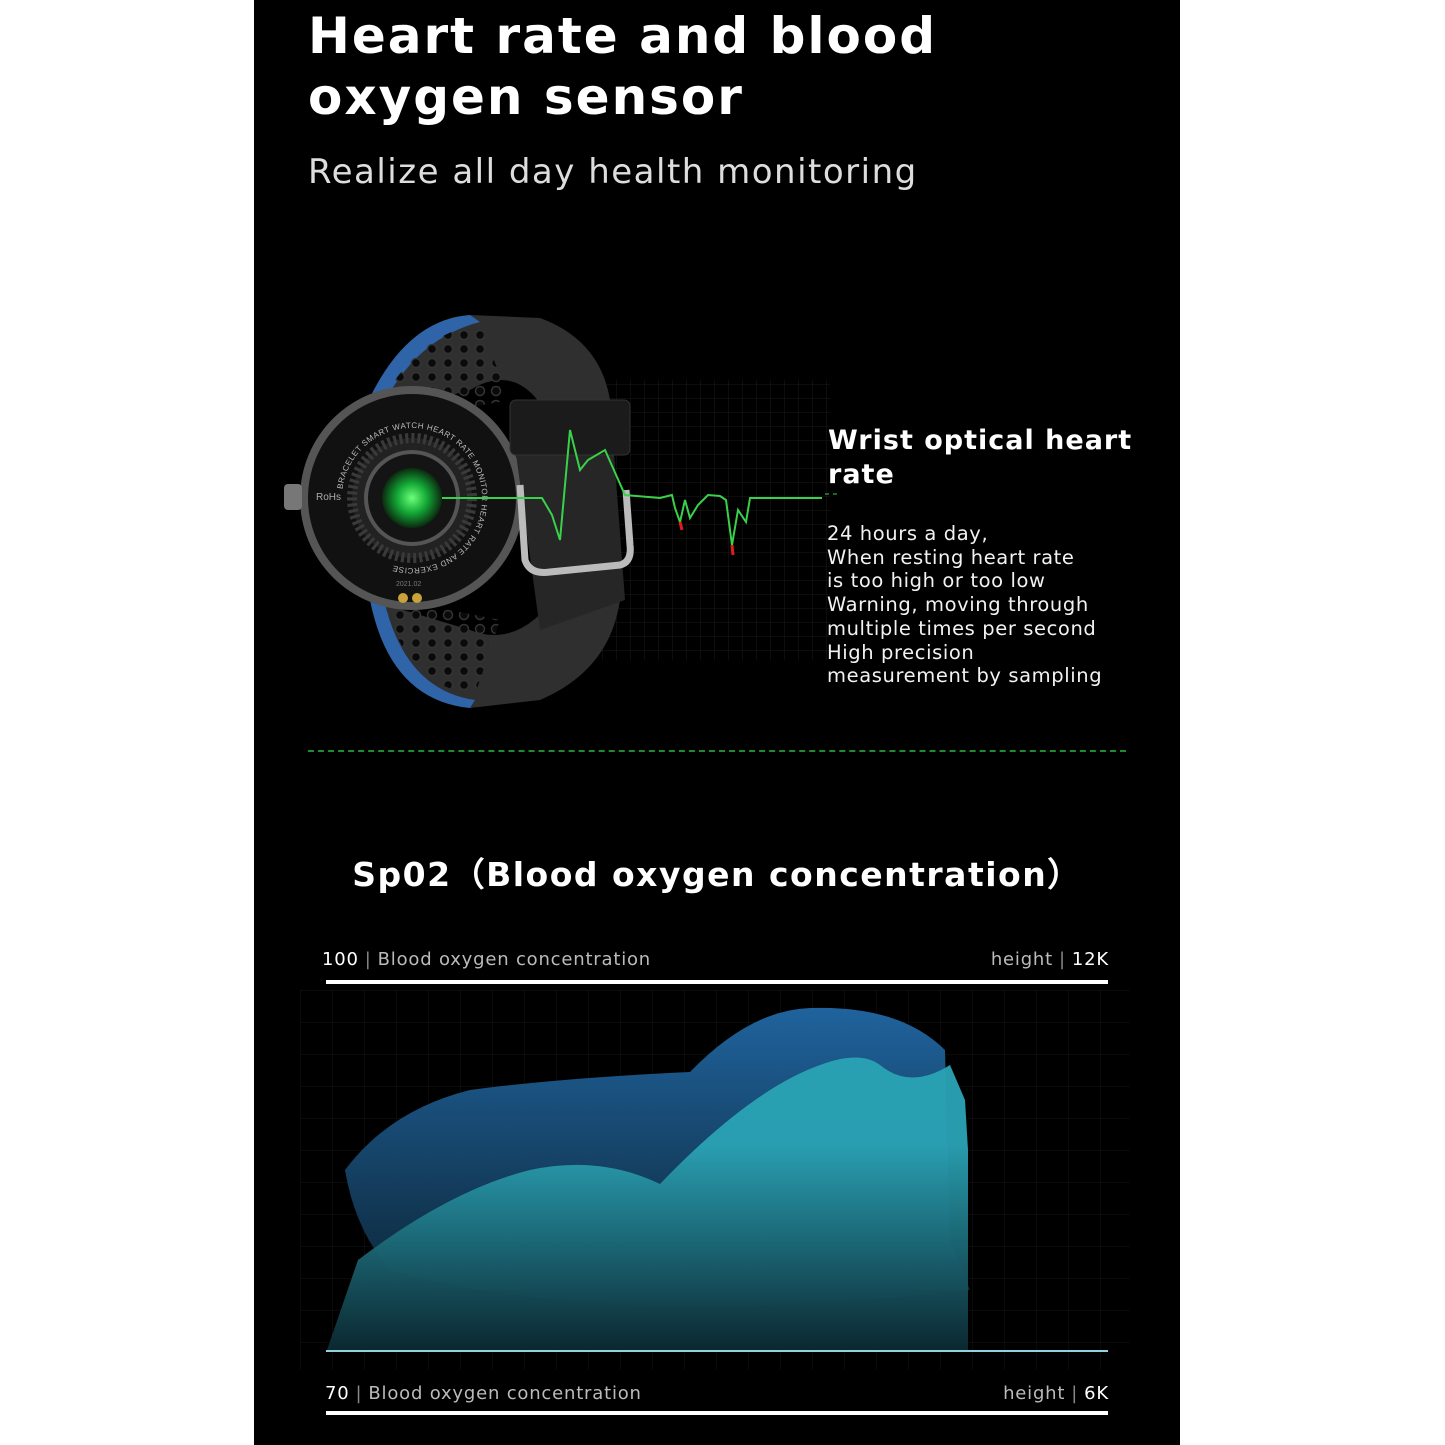 The height and width of the screenshot is (1445, 1445). I want to click on ecg-grid, so click(715, 520).